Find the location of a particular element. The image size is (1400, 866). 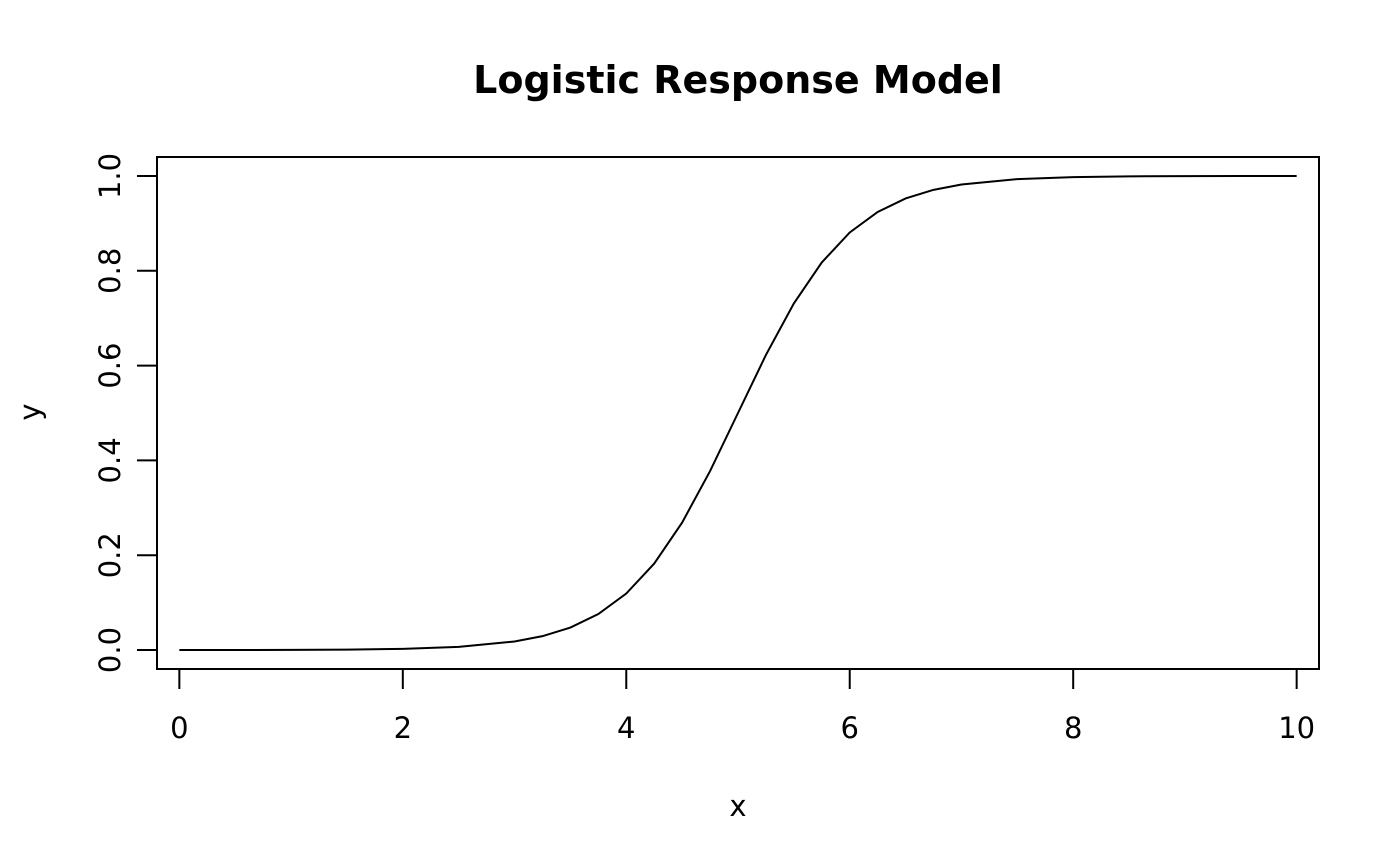

x-tick-label: 0 is located at coordinates (179, 728).